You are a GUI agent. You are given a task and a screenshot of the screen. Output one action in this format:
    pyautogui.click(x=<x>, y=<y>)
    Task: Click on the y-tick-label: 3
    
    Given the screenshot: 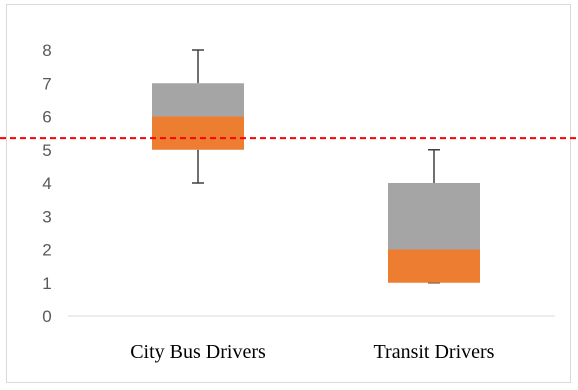 What is the action you would take?
    pyautogui.click(x=46, y=216)
    